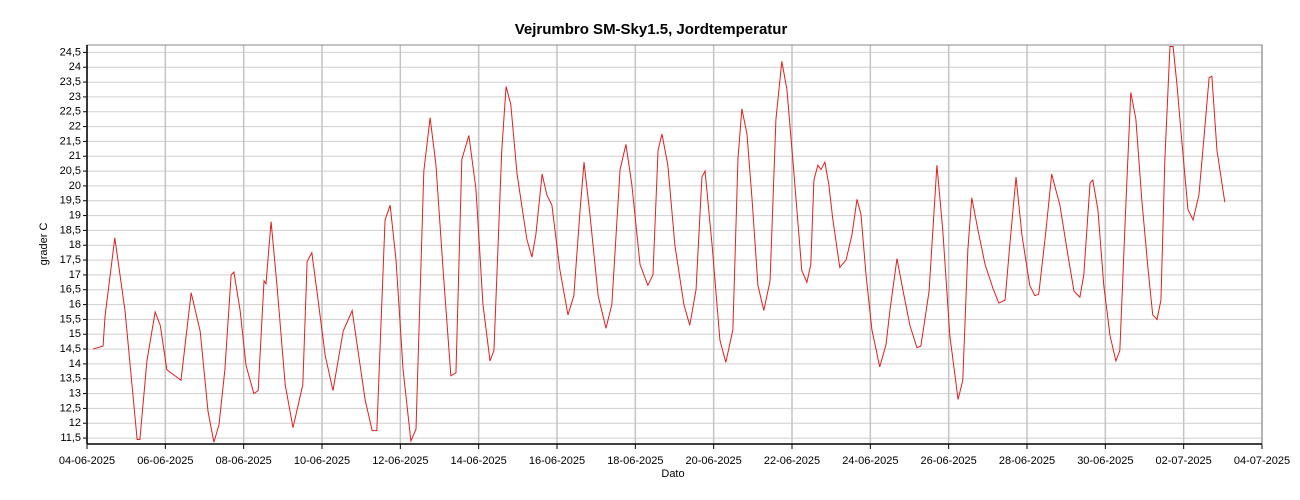  Describe the element at coordinates (1184, 461) in the screenshot. I see `x-tick-label: 02-07-2025` at that location.